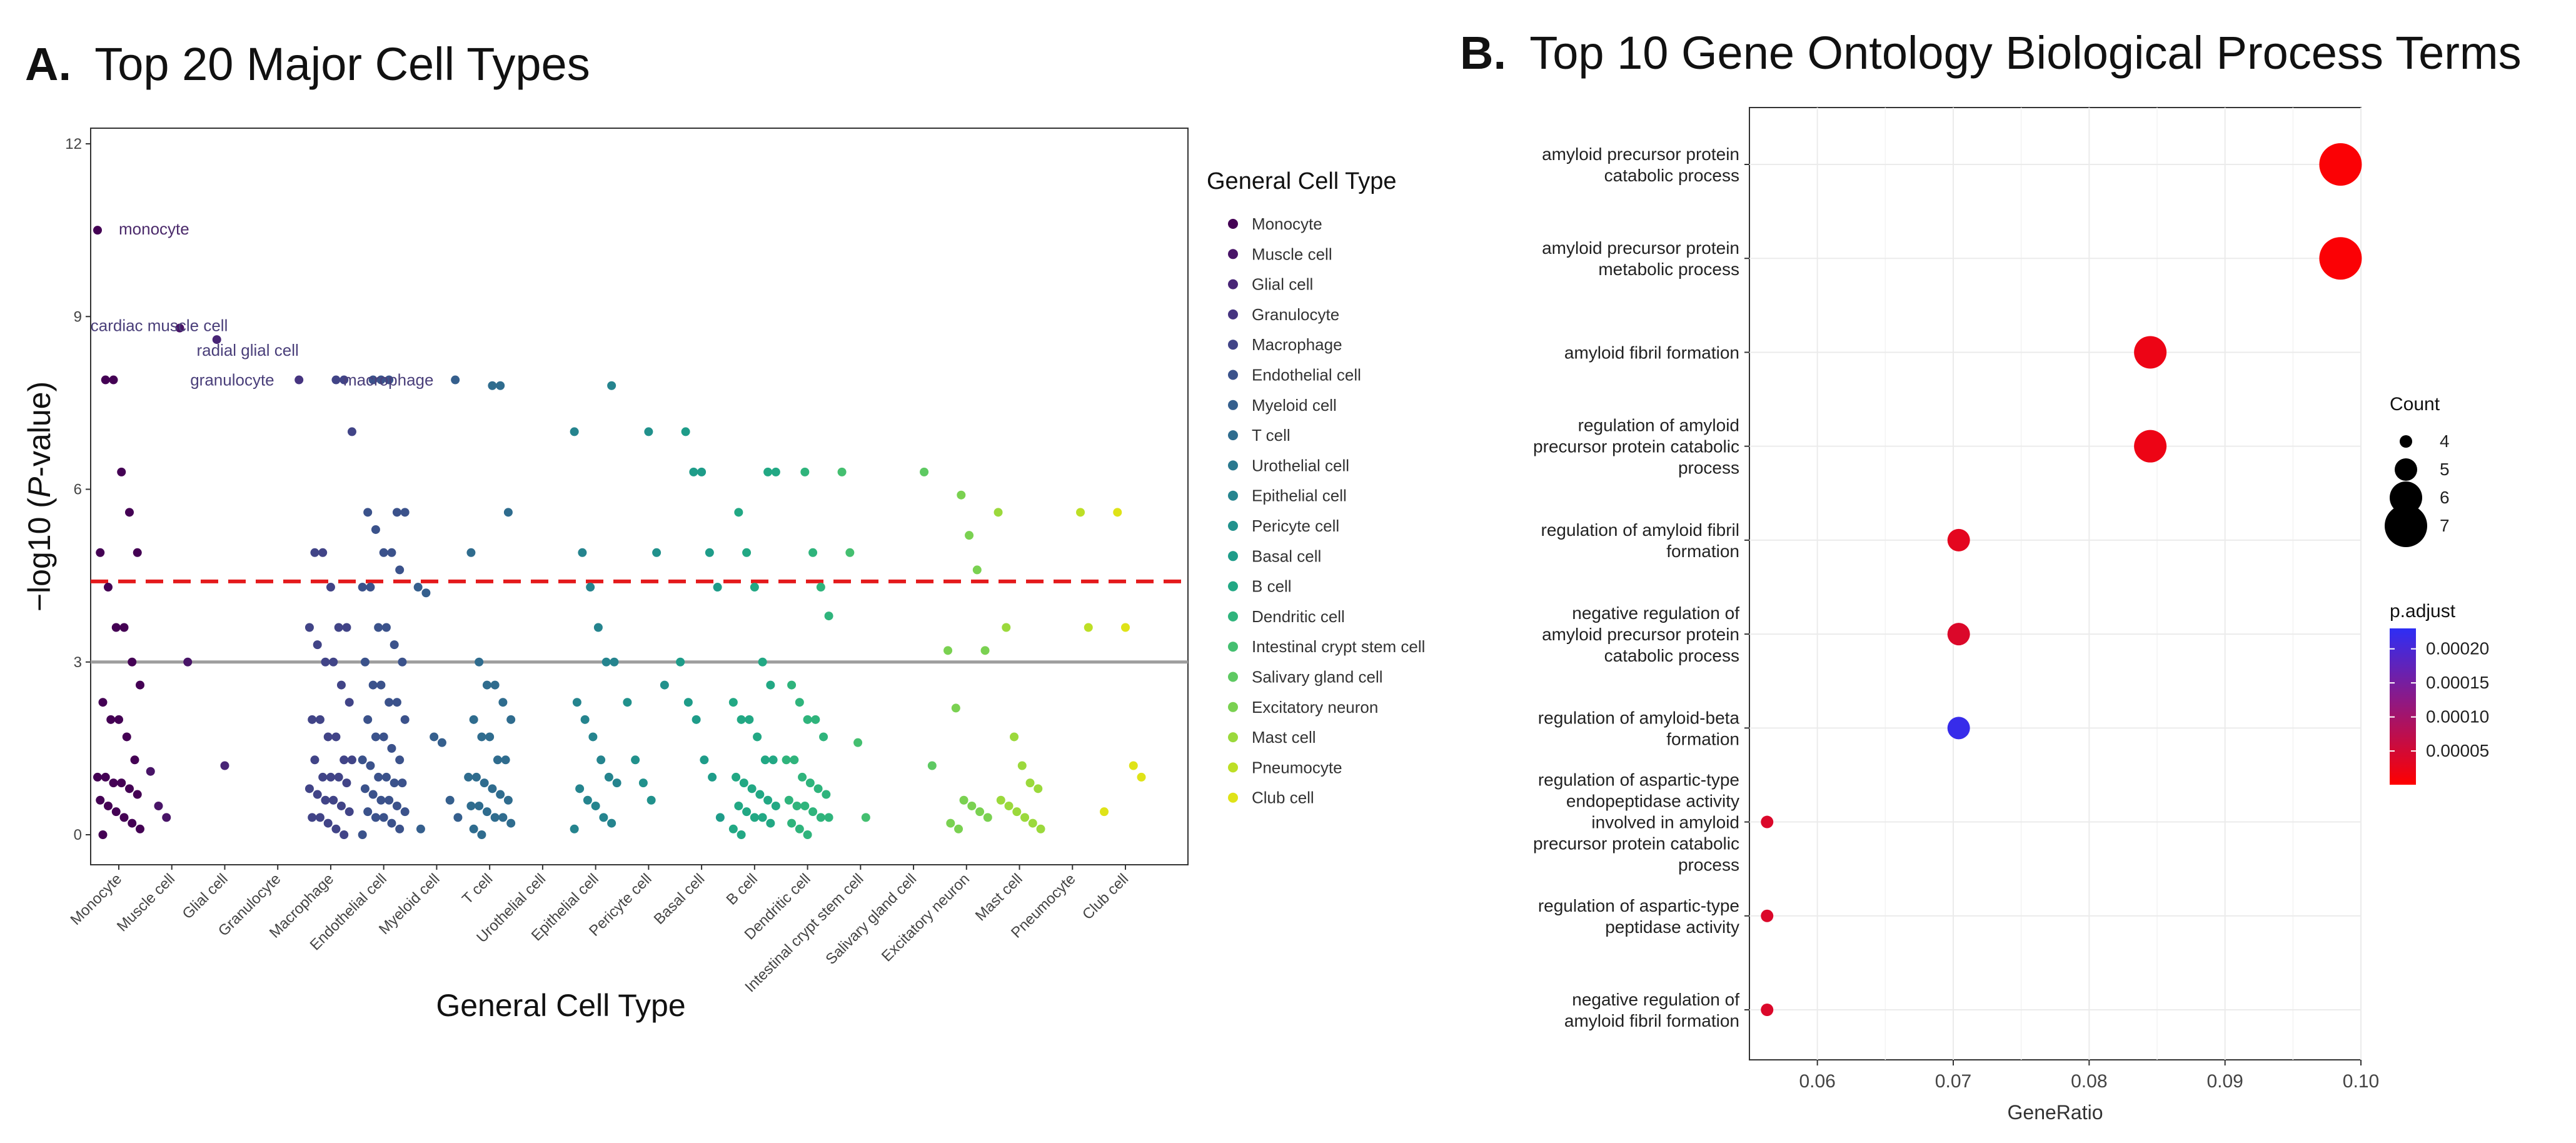 This screenshot has height=1143, width=2576. I want to click on chart-b-padjust-legend-title: p.adjust, so click(2423, 611).